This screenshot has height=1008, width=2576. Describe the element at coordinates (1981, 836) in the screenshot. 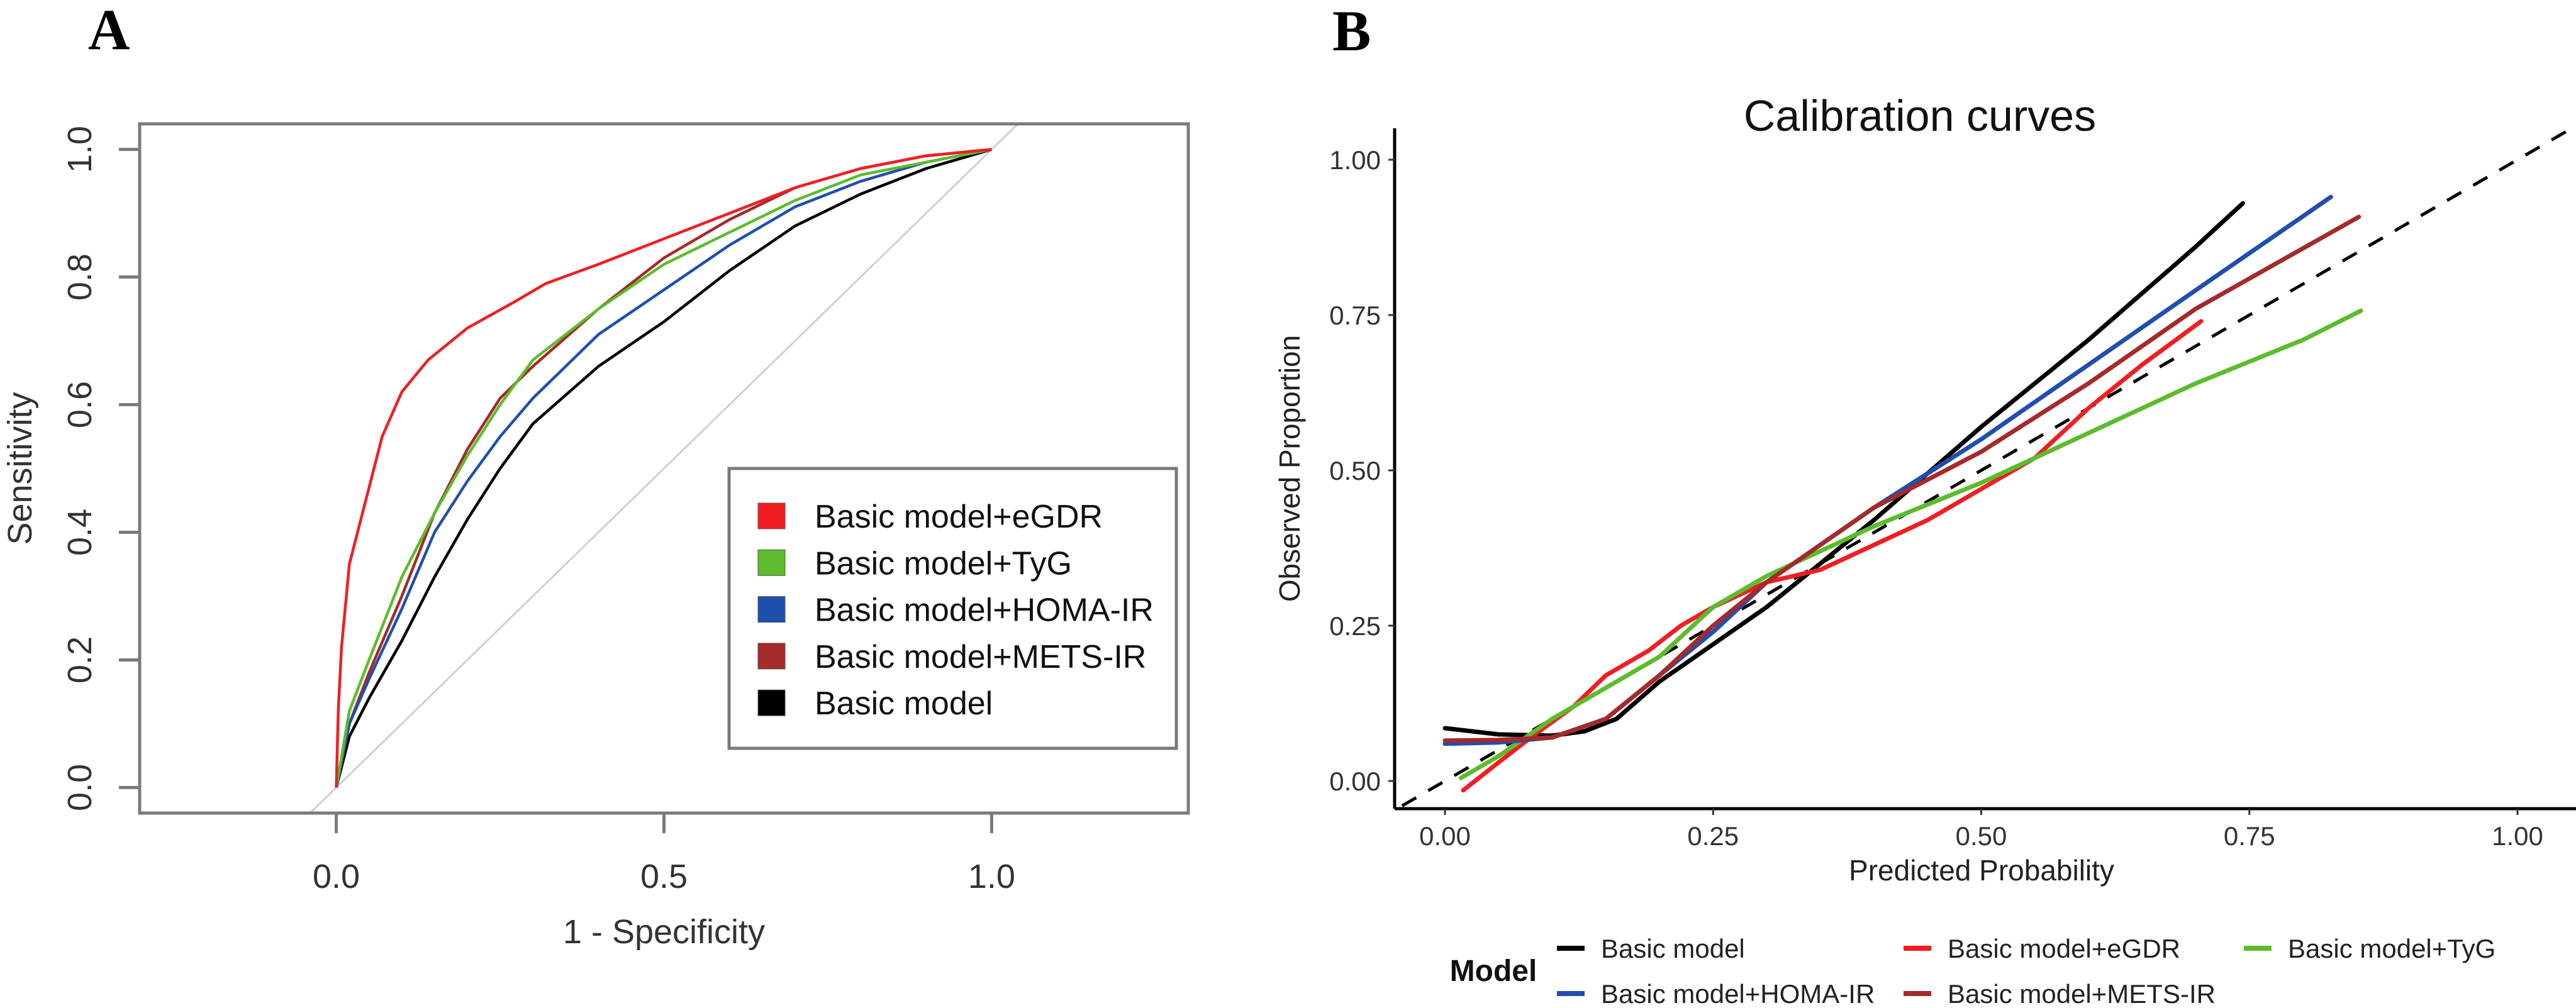

I see `x-tick-label: 0.50` at that location.